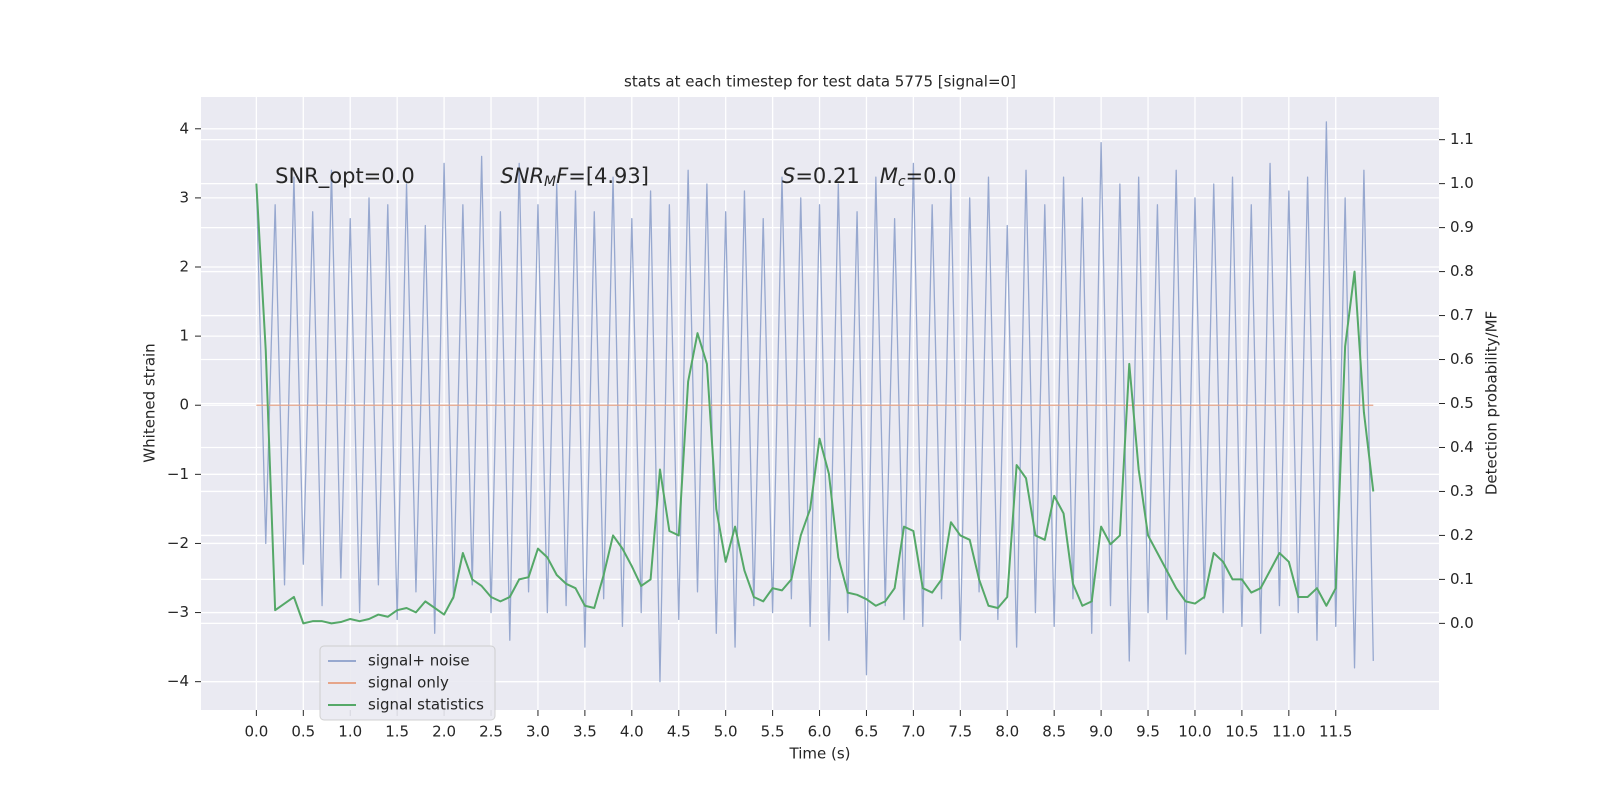 Image resolution: width=1600 pixels, height=800 pixels. I want to click on x-tick-label: 2.0, so click(444, 732).